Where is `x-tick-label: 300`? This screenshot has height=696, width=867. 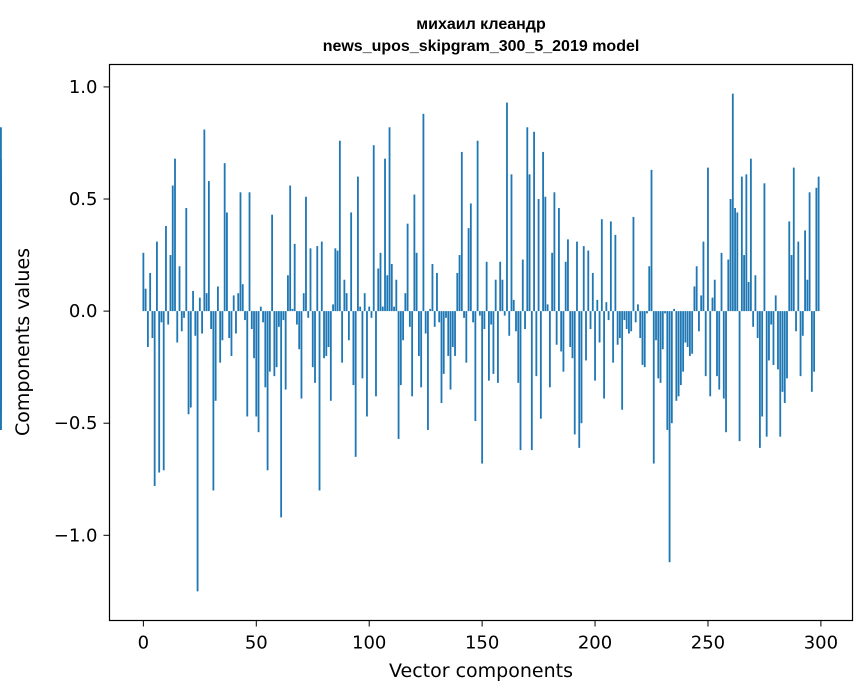 x-tick-label: 300 is located at coordinates (821, 643).